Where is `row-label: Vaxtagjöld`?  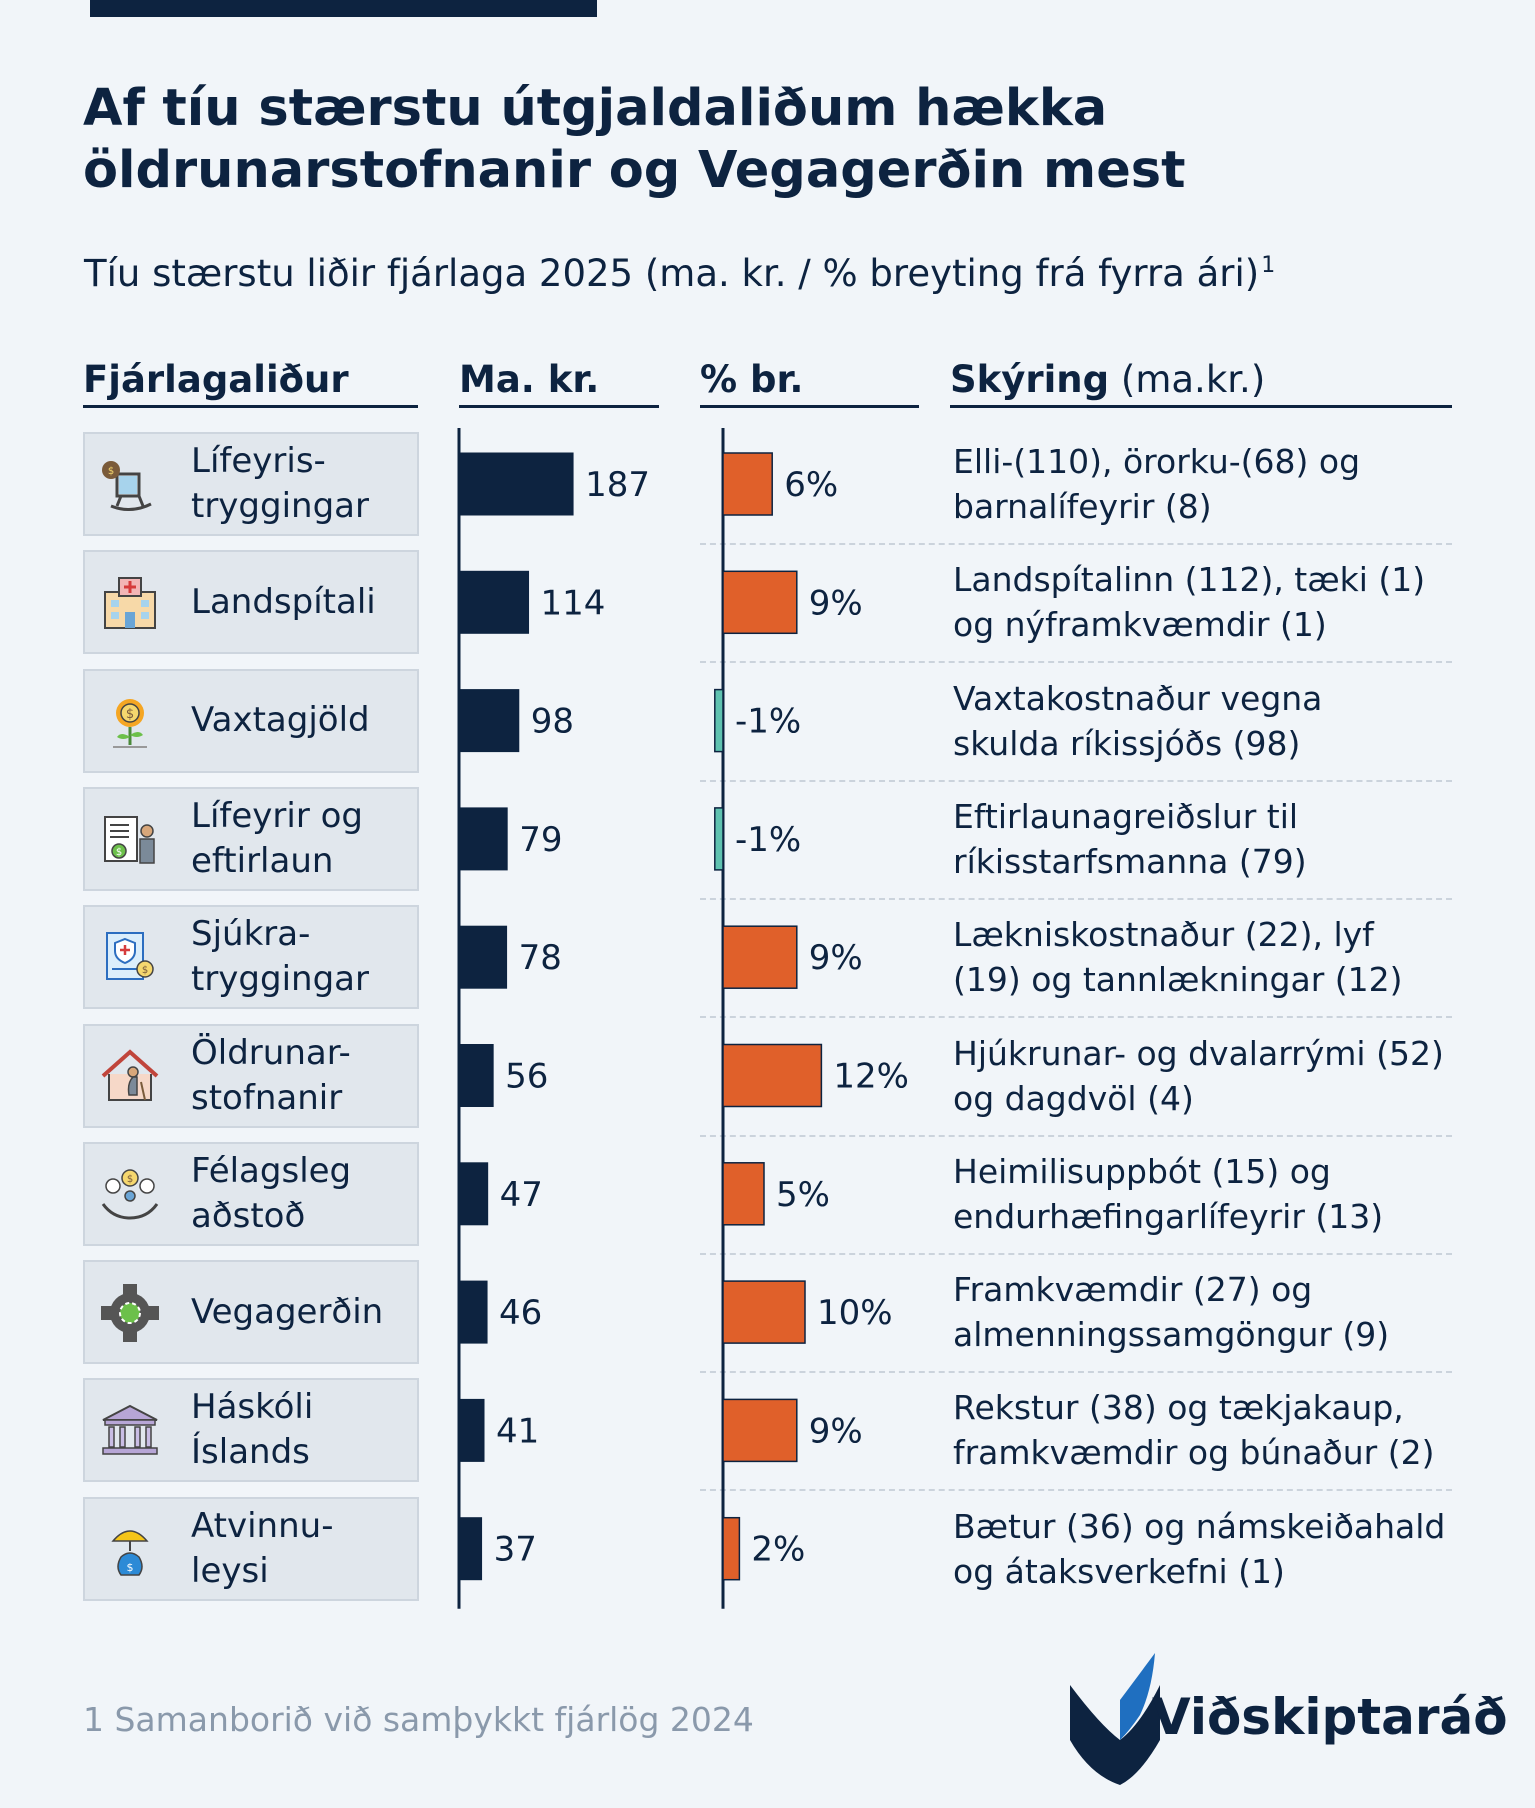
row-label: Vaxtagjöld is located at coordinates (280, 720).